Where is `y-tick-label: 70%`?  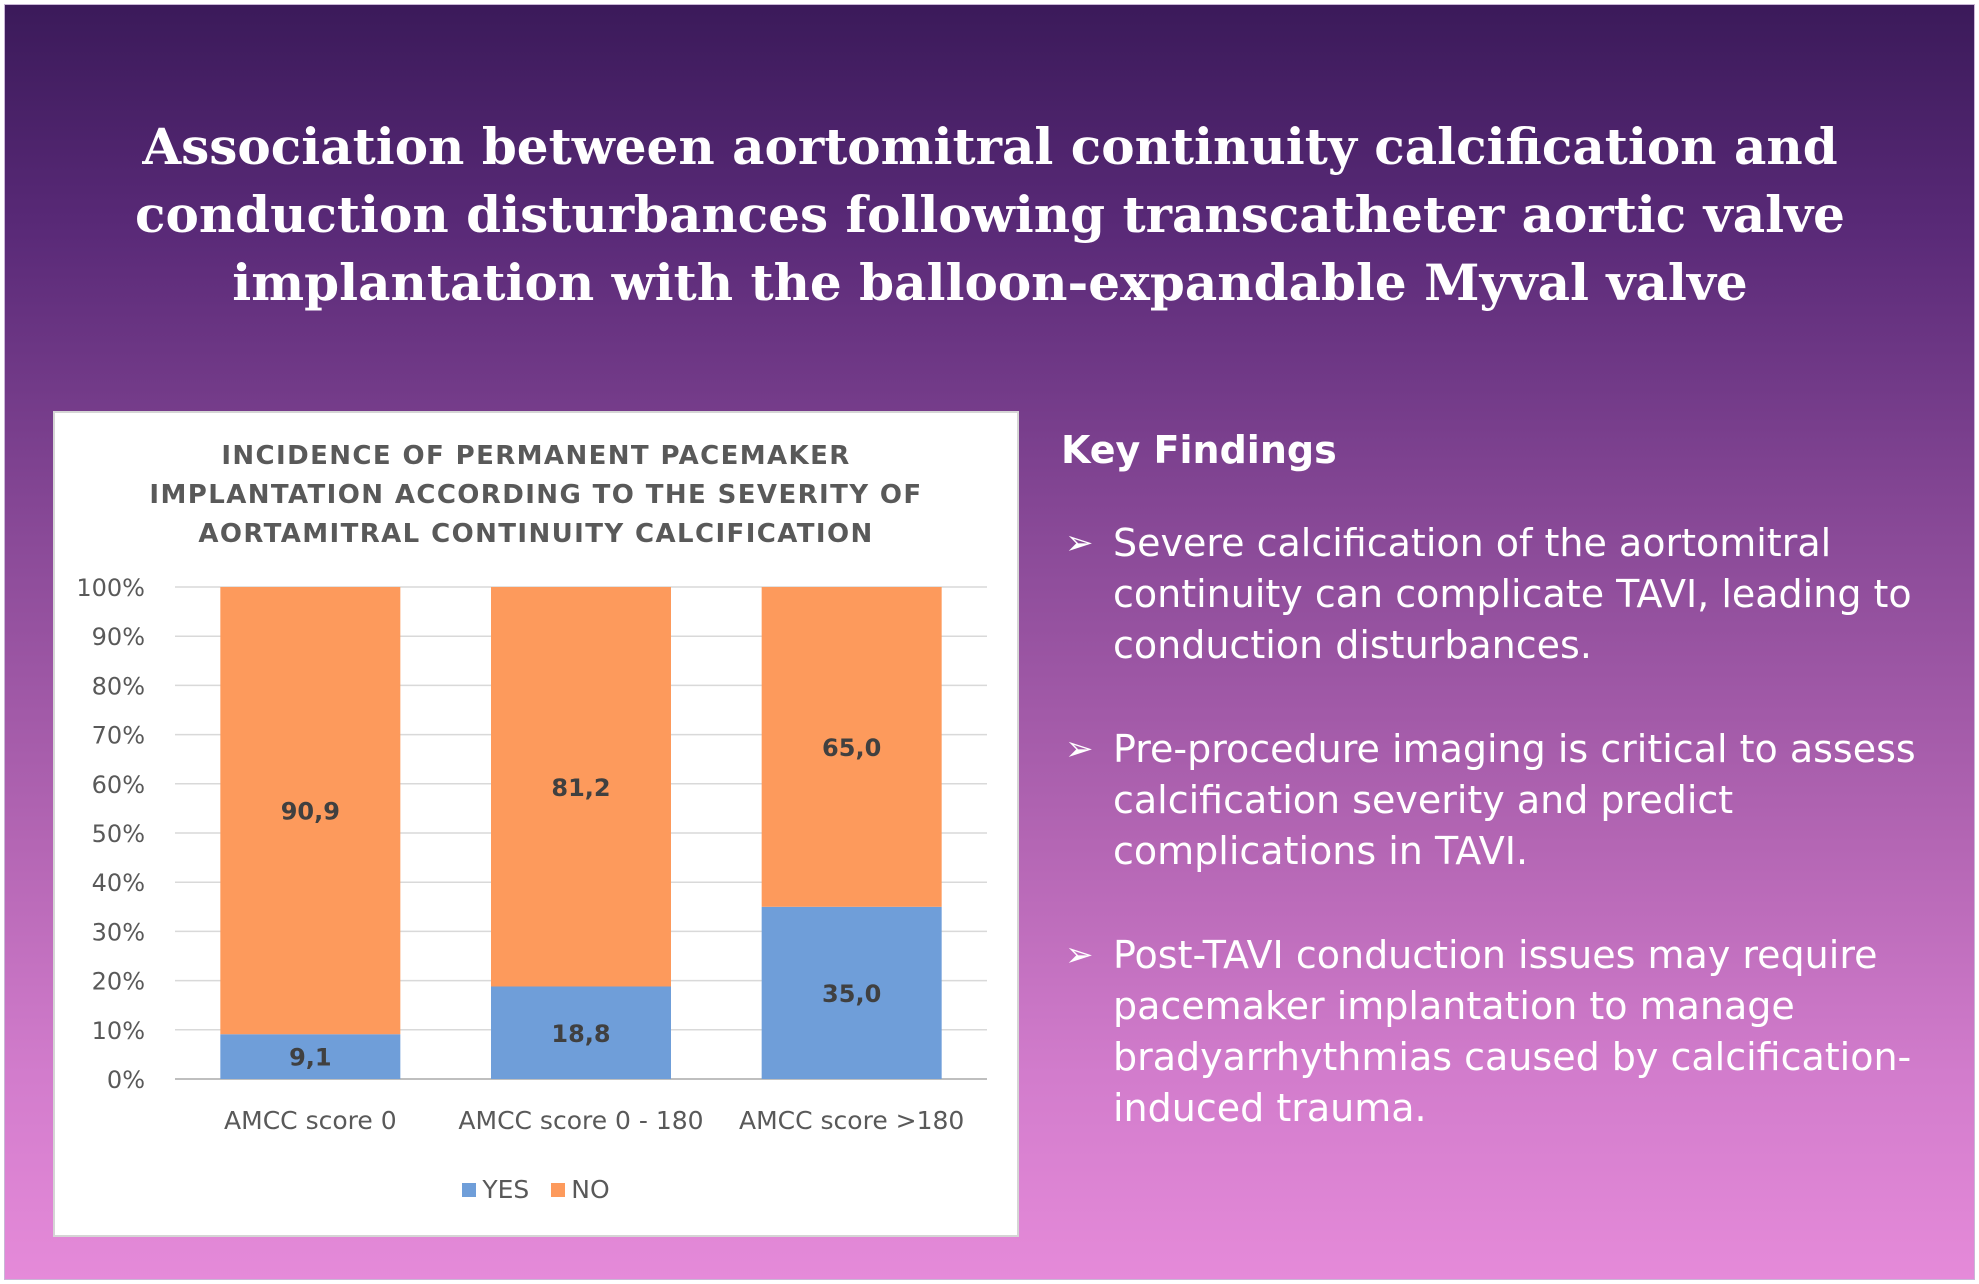
y-tick-label: 70% is located at coordinates (118, 736).